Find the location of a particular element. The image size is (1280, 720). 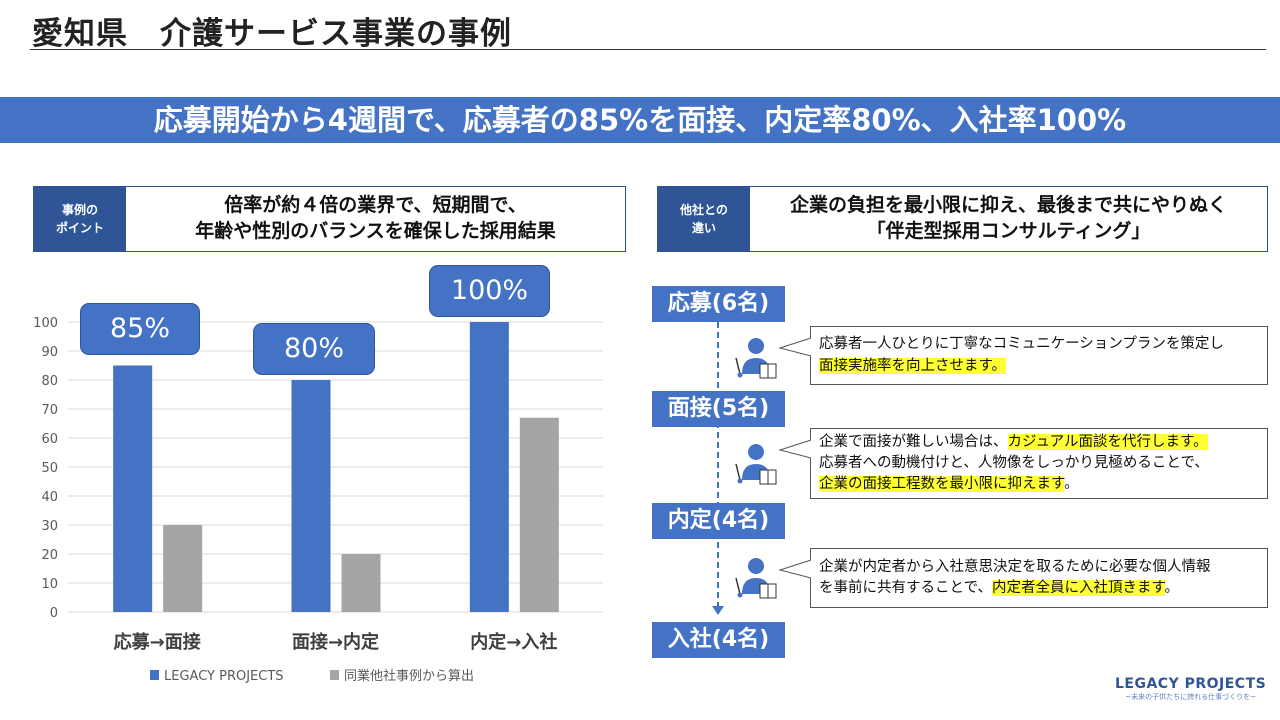

note-highlight: 企業の面接工程数を最小限に抑えます is located at coordinates (942, 484).